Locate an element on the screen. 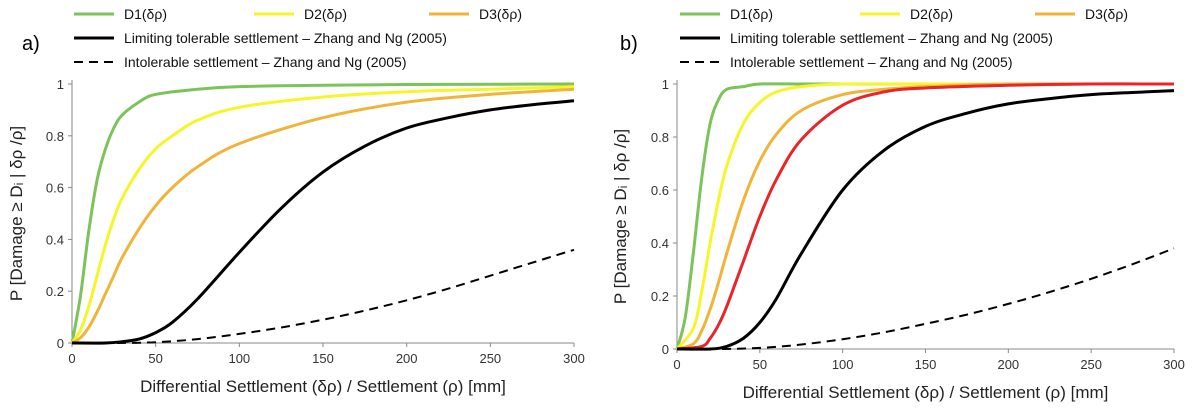  panel-label: a) is located at coordinates (31, 44).